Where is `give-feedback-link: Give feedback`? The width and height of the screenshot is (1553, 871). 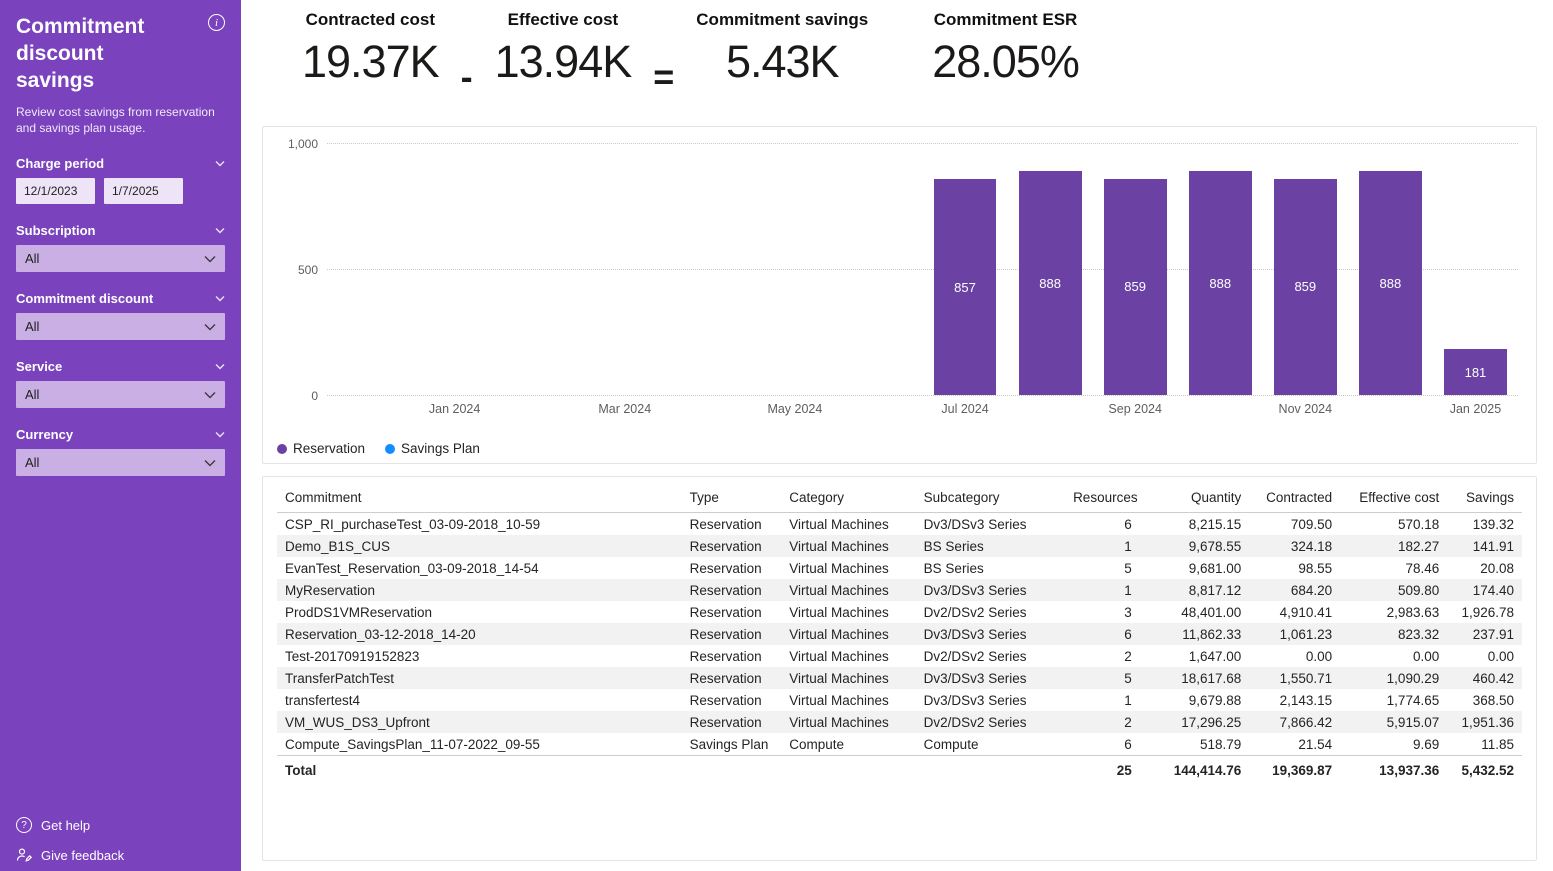 give-feedback-link: Give feedback is located at coordinates (70, 855).